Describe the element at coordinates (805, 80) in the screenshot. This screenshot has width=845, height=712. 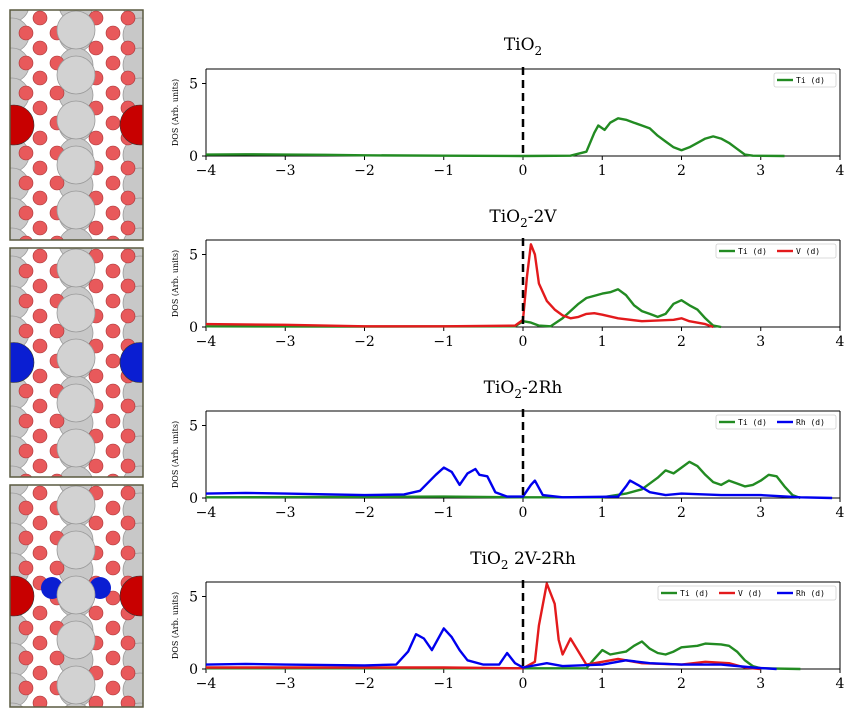
I see `legend: Ti (d)` at that location.